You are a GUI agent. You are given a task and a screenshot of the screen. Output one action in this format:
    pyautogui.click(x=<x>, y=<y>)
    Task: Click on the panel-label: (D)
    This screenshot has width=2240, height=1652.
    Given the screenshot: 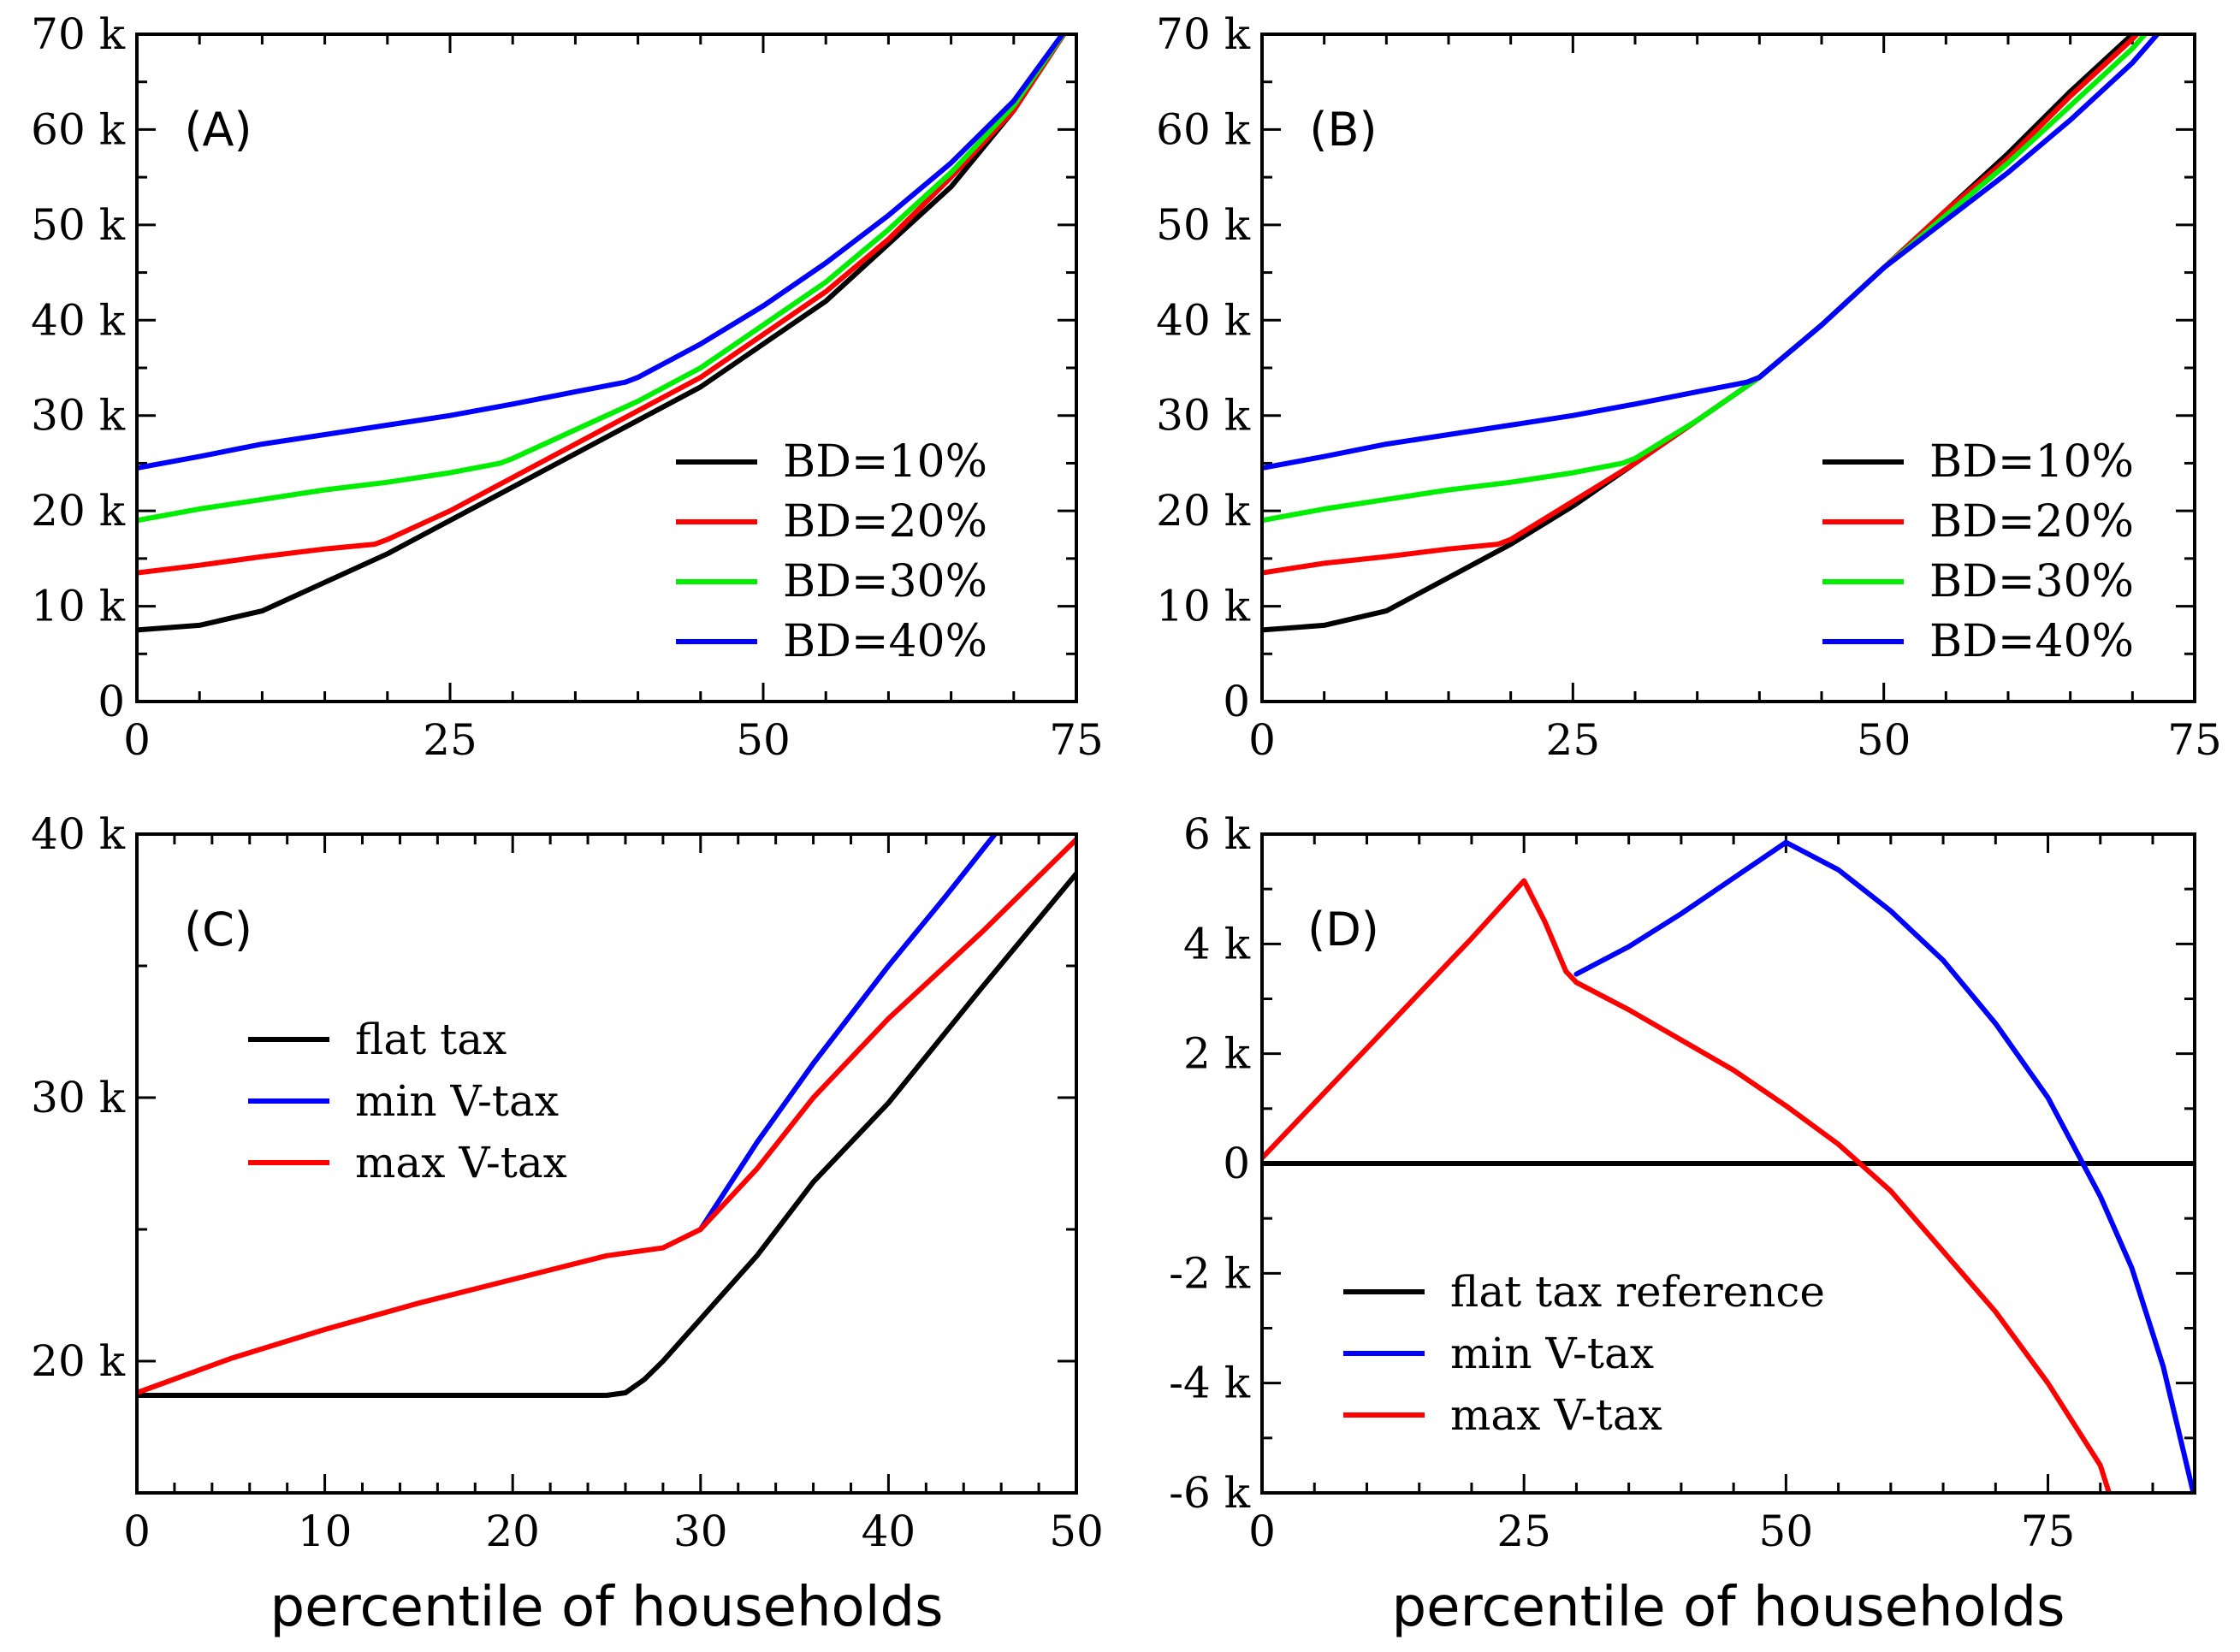 What is the action you would take?
    pyautogui.click(x=1343, y=929)
    